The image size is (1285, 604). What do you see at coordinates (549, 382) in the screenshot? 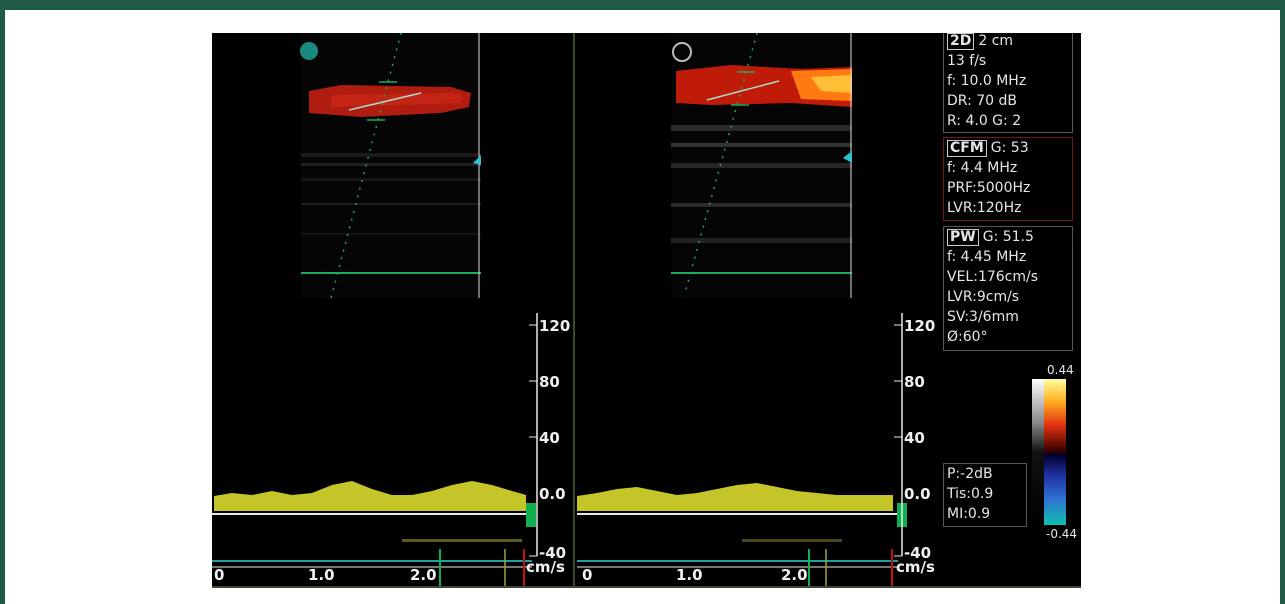
I see `scale-left-80: 80` at bounding box center [549, 382].